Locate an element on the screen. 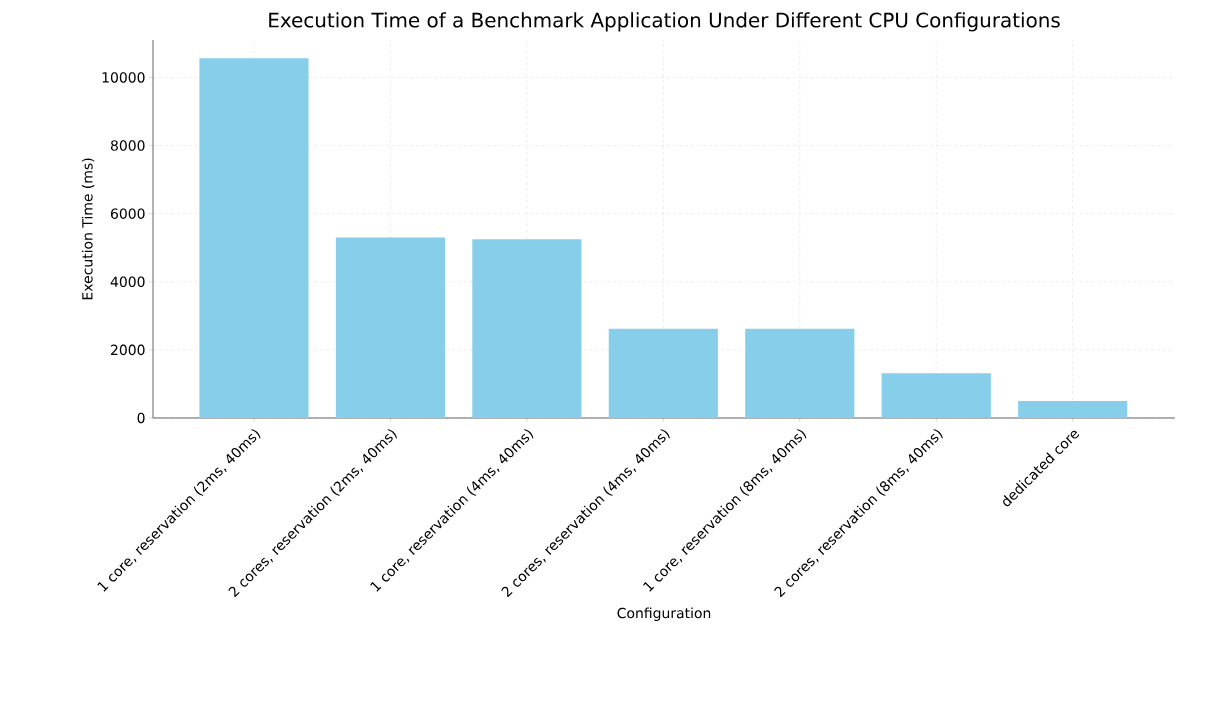 The width and height of the screenshot is (1212, 707). y-tick-label: 2000 is located at coordinates (128, 350).